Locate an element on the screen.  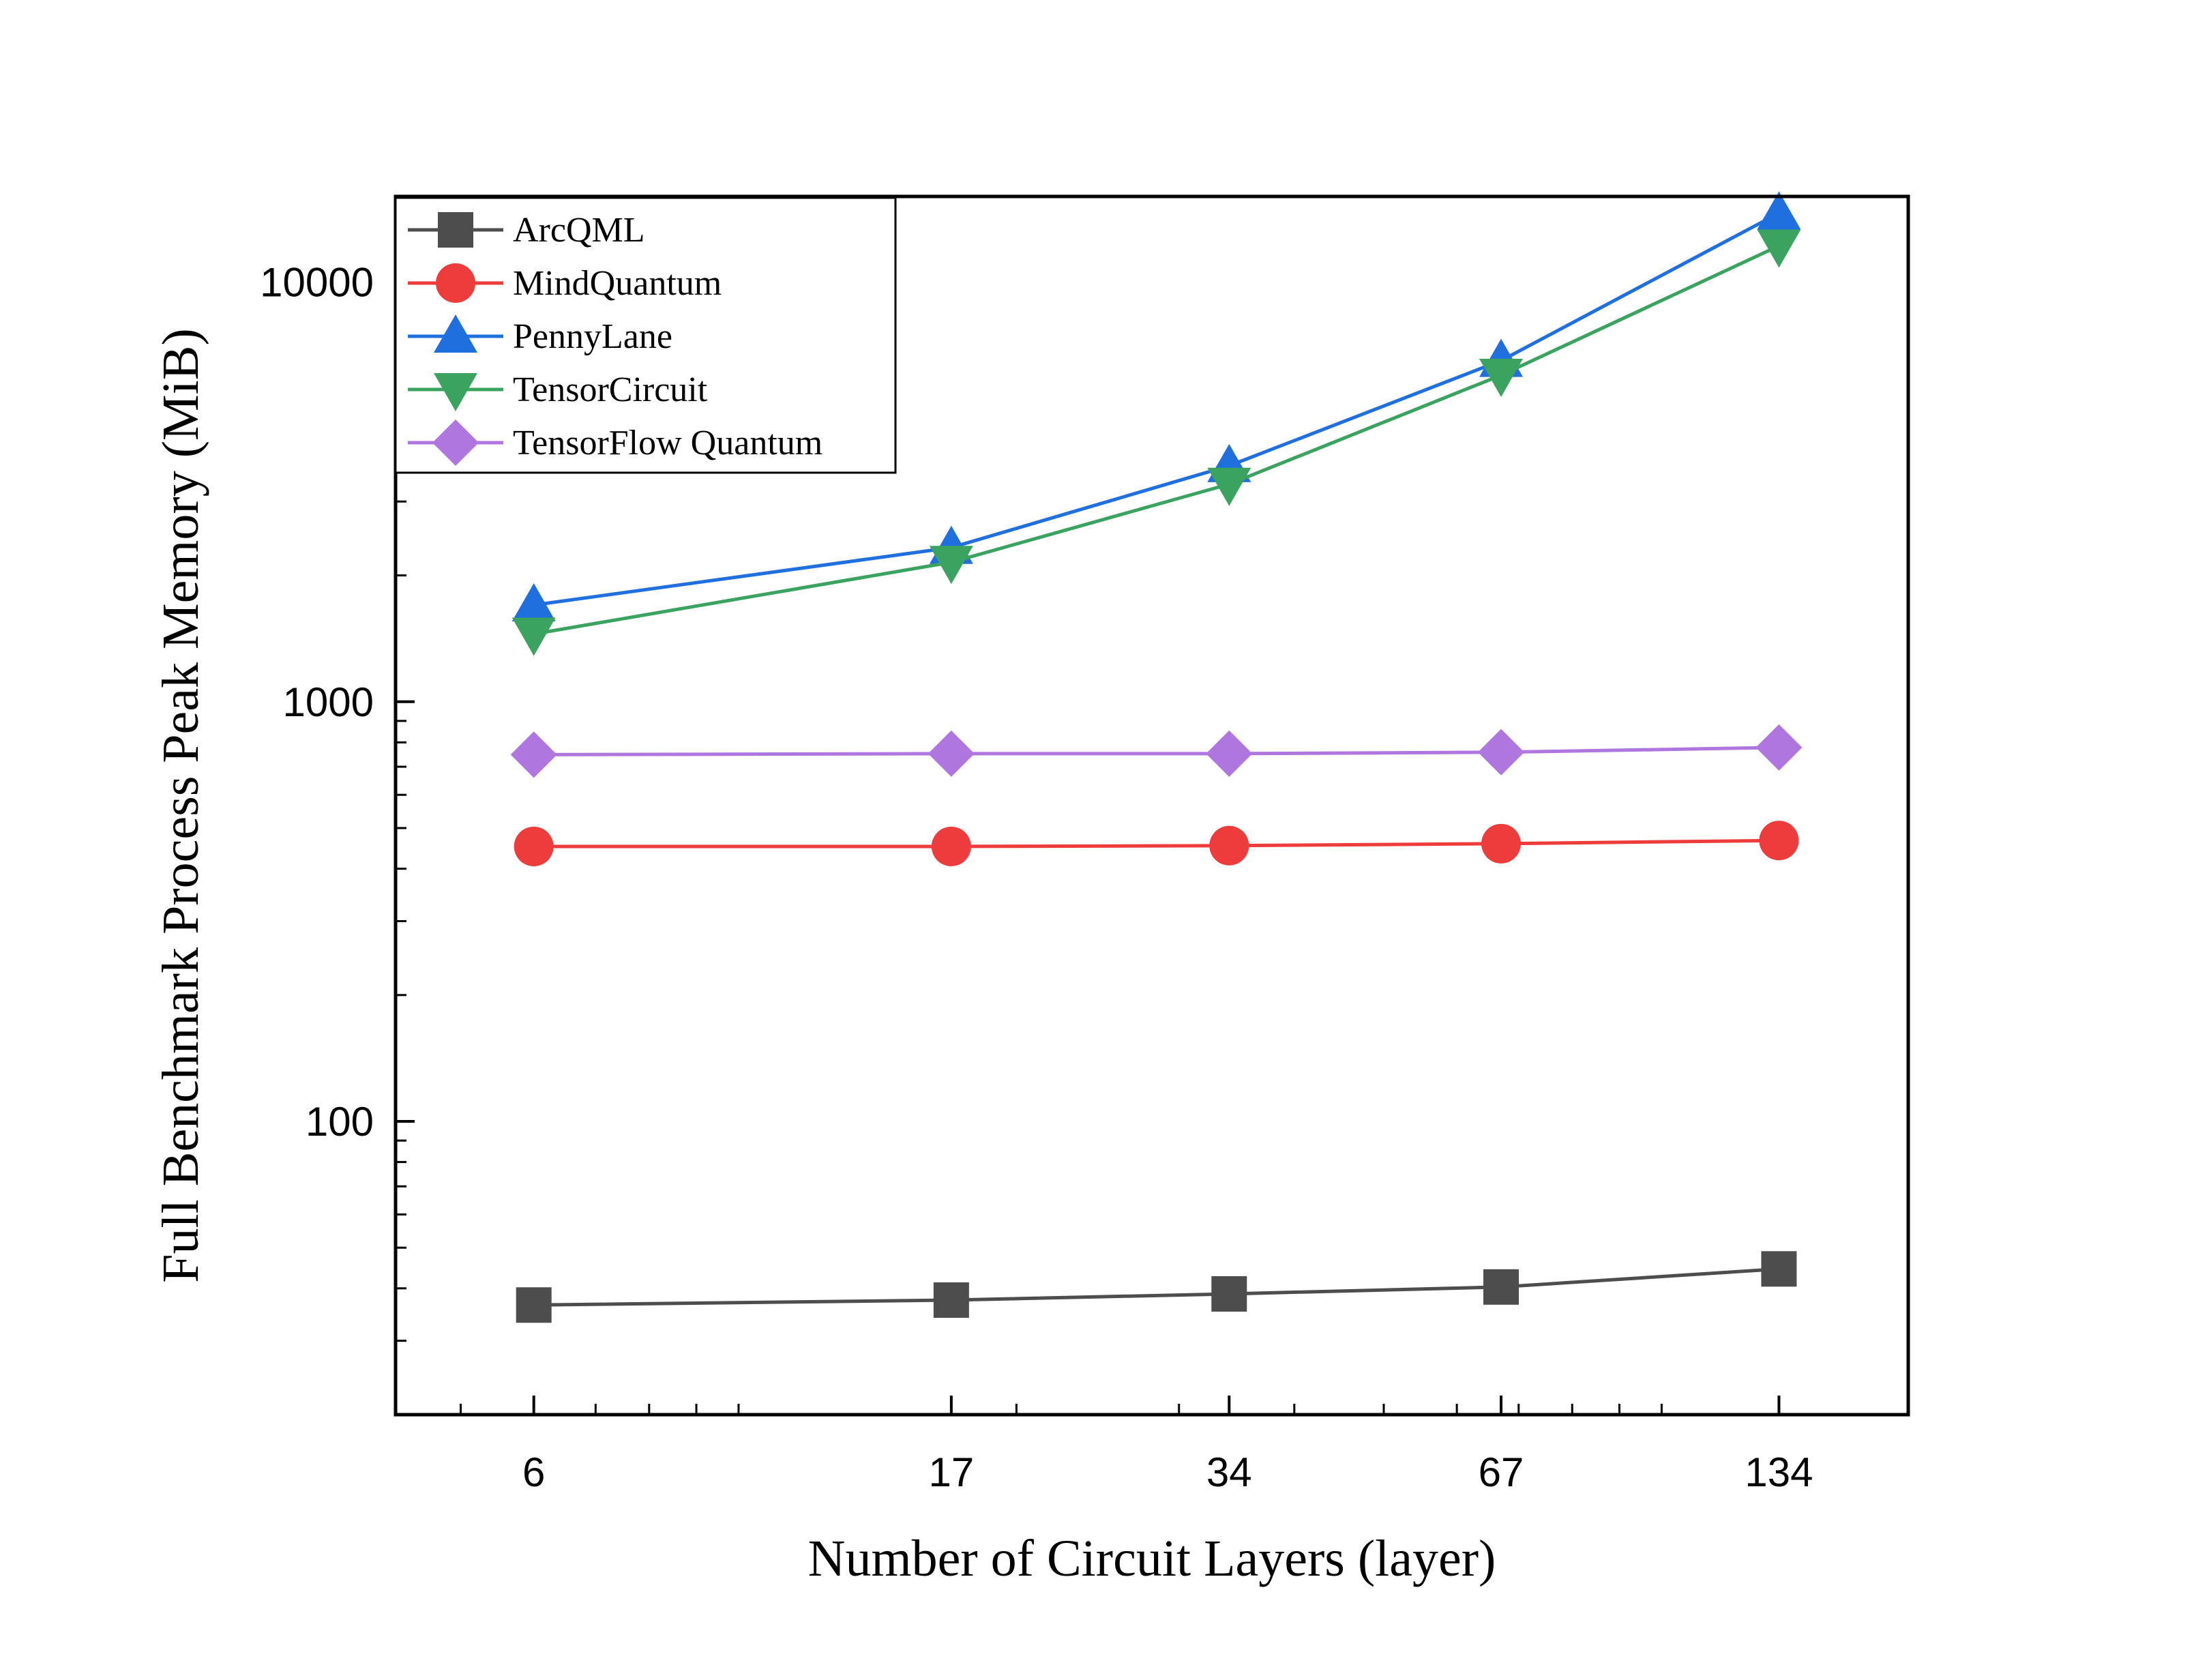
legend-label-tensorflow-quantum: TensorFlow Quantum is located at coordinates (667, 443).